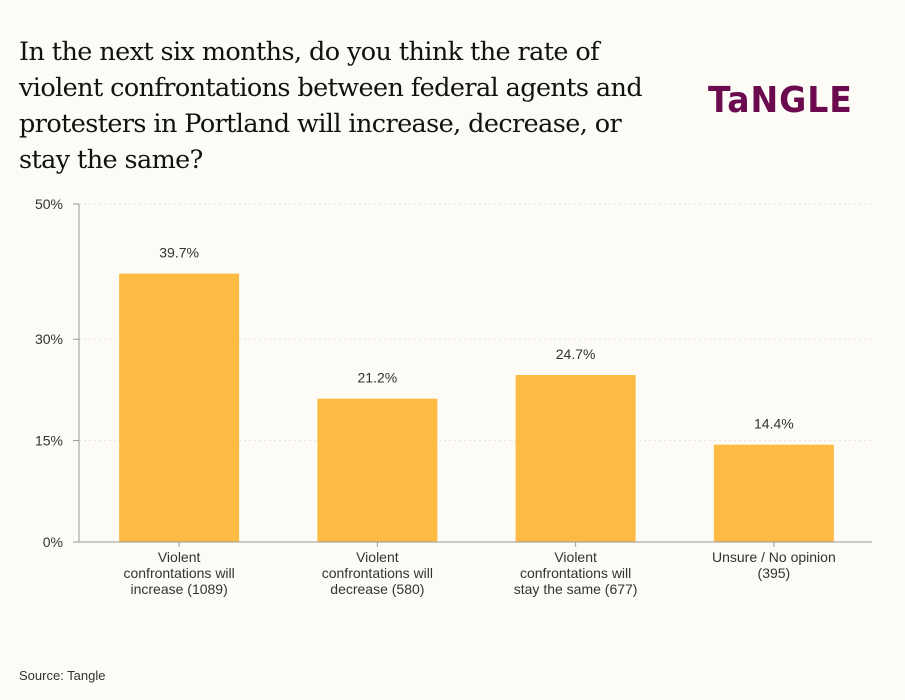 The width and height of the screenshot is (905, 700). Describe the element at coordinates (377, 589) in the screenshot. I see `x-tick-label-line: decrease (580)` at that location.